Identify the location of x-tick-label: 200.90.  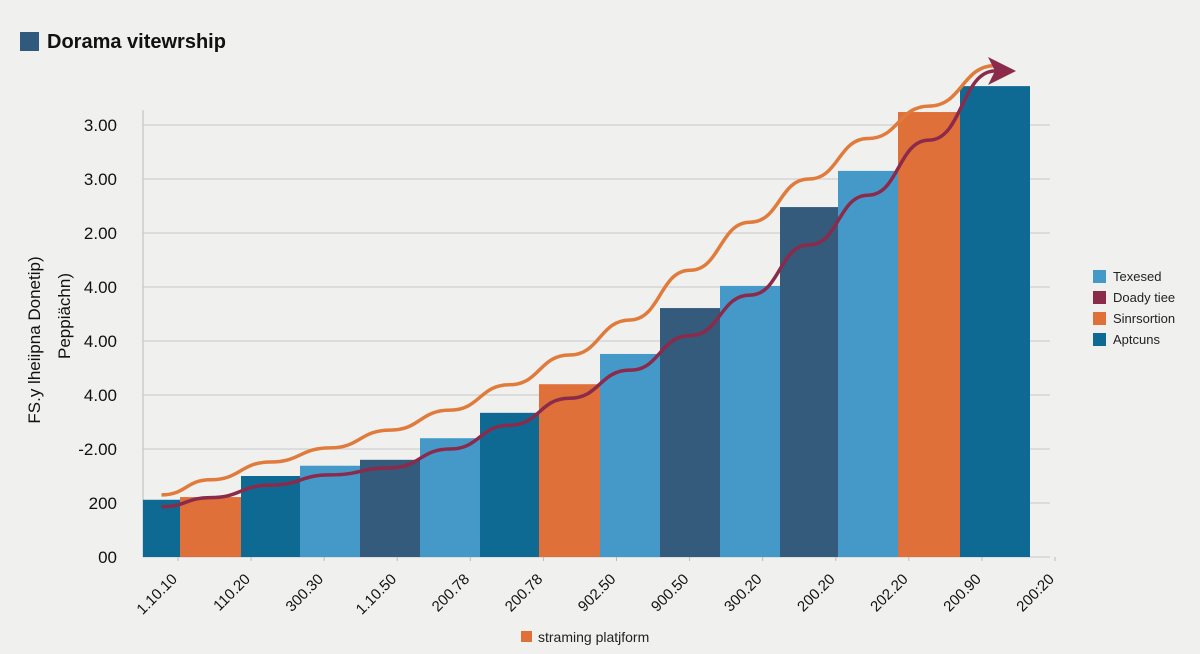
(962, 593).